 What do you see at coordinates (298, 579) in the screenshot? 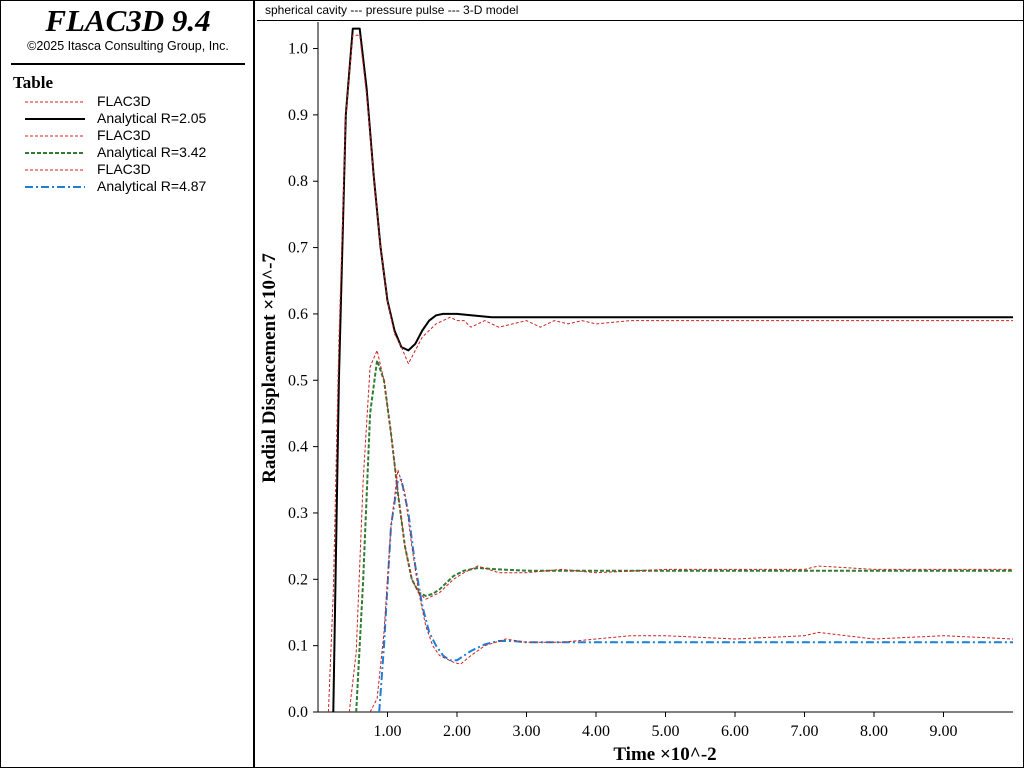
I see `y-tick-label: 0.2` at bounding box center [298, 579].